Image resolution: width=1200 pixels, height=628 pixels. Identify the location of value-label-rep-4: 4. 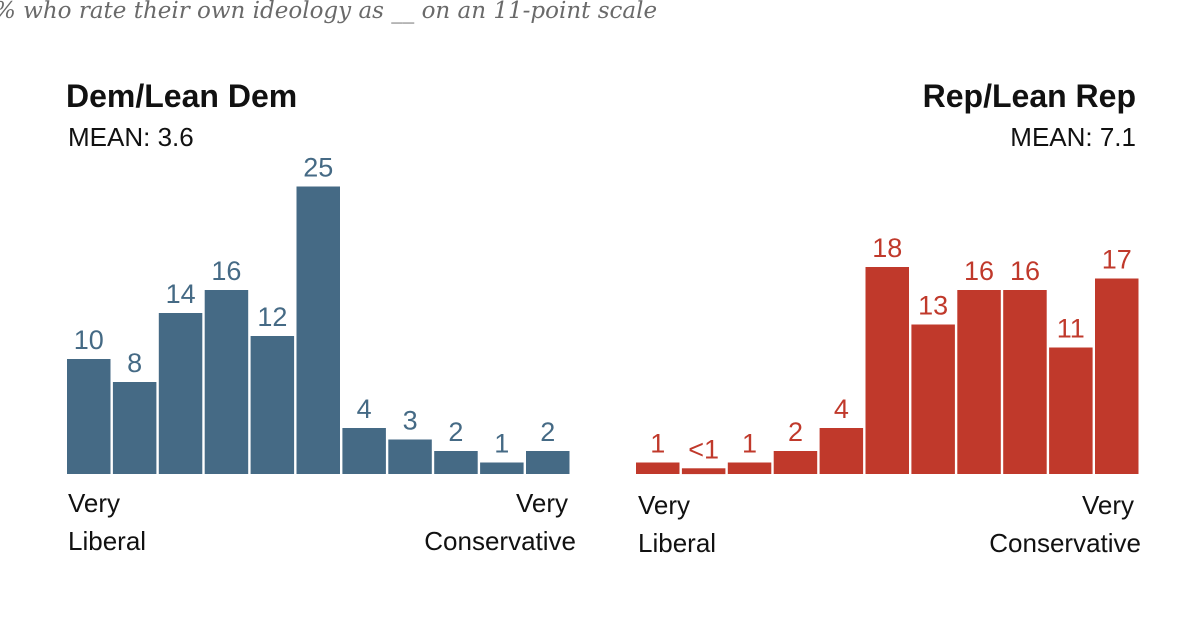
(841, 409).